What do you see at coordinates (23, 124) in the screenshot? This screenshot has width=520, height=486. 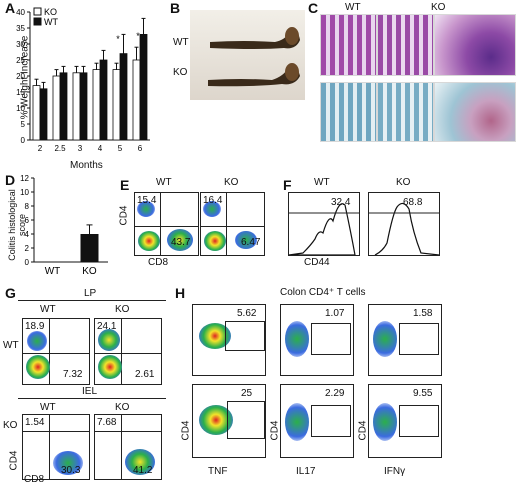 I see `a-ytick-label: 5` at bounding box center [23, 124].